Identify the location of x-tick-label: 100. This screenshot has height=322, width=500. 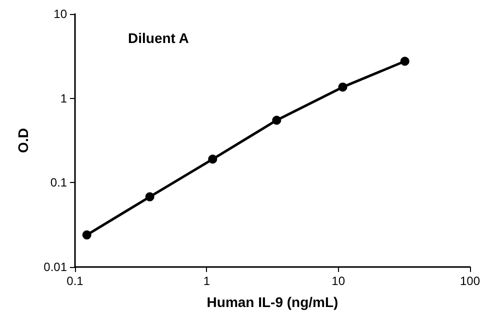
(470, 281).